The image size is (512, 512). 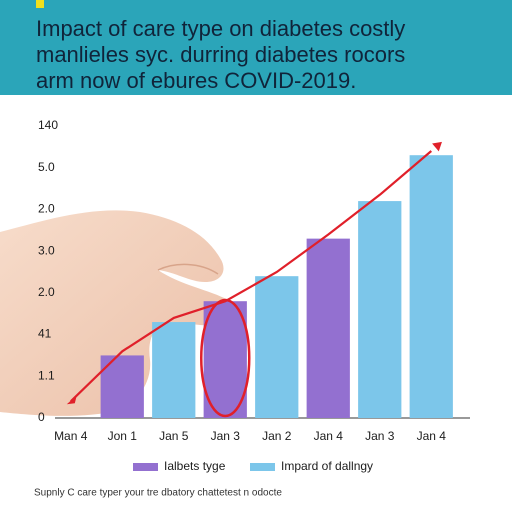 I want to click on y-tick-label: 41, so click(x=45, y=334).